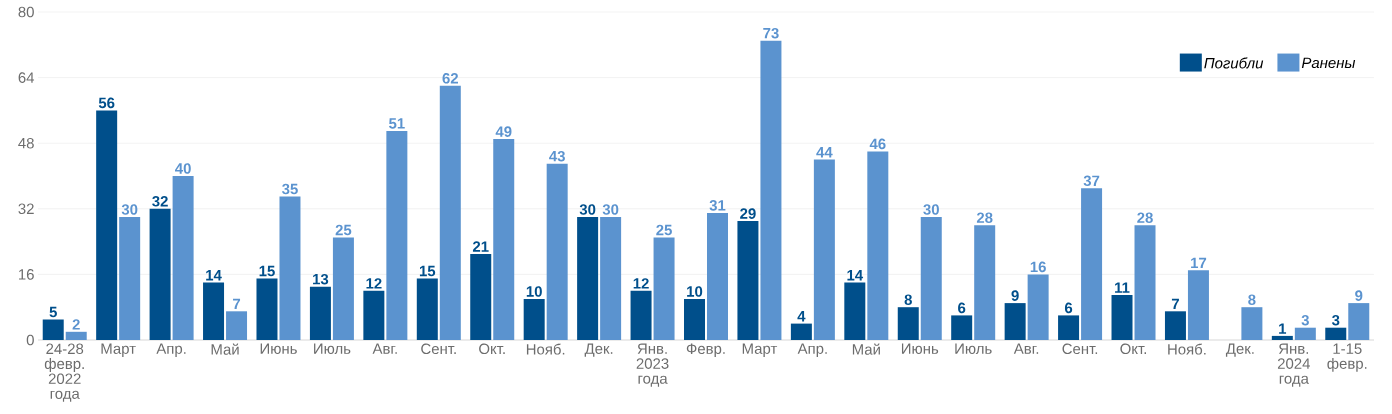 The width and height of the screenshot is (1392, 414). I want to click on data-label: 51, so click(397, 123).